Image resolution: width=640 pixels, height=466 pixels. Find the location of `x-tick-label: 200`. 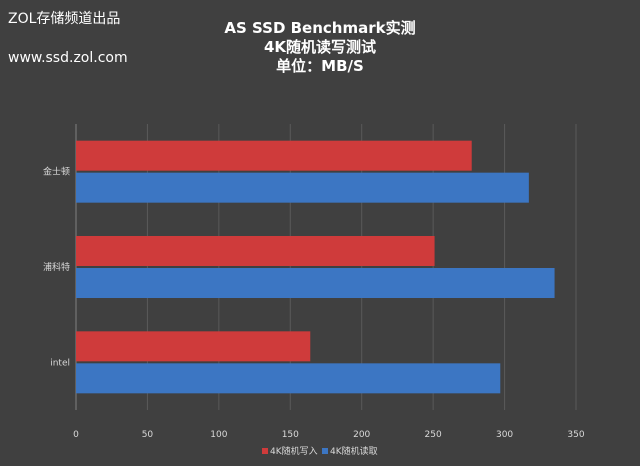

x-tick-label: 200 is located at coordinates (361, 435).